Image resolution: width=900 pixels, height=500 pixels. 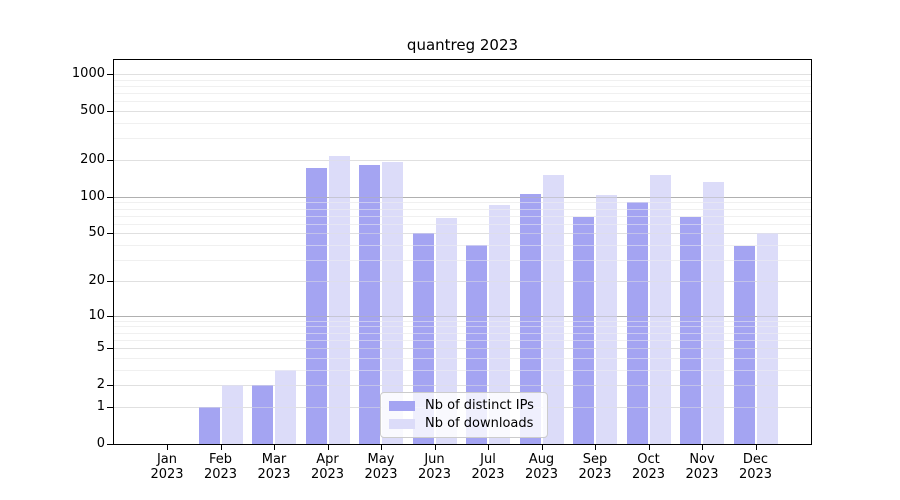 I want to click on x-tick-label: Nov 2023, so click(x=702, y=467).